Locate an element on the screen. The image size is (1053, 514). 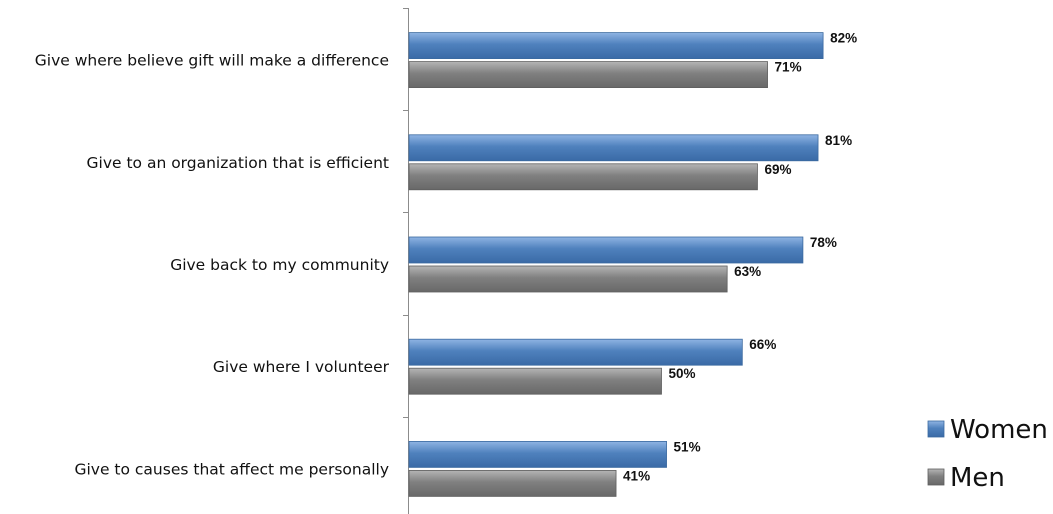
legend: Women Men is located at coordinates (987, 454).